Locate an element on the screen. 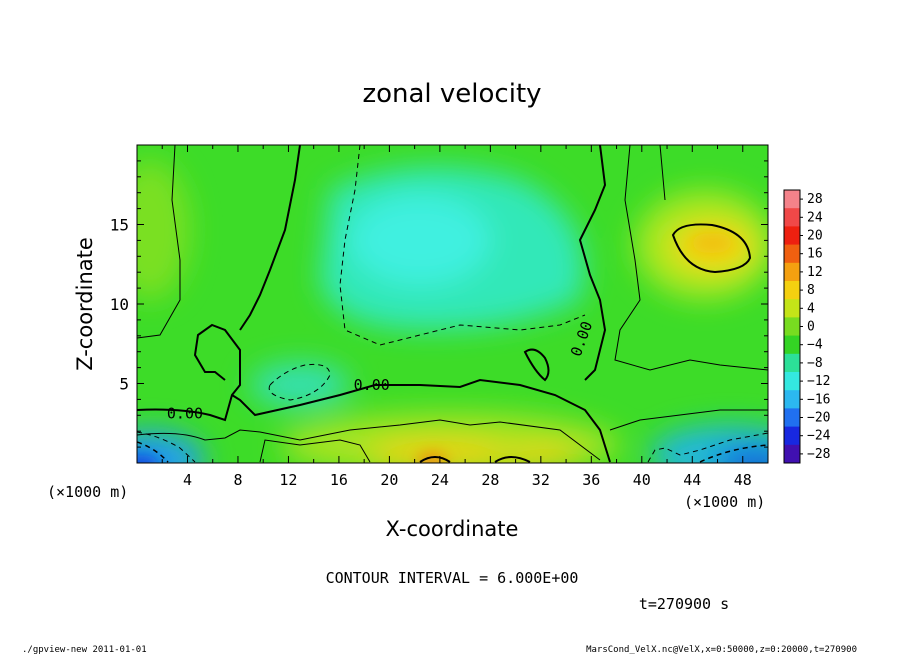 Image resolution: width=904 pixels, height=654 pixels. colorbar-label: 0 is located at coordinates (811, 327).